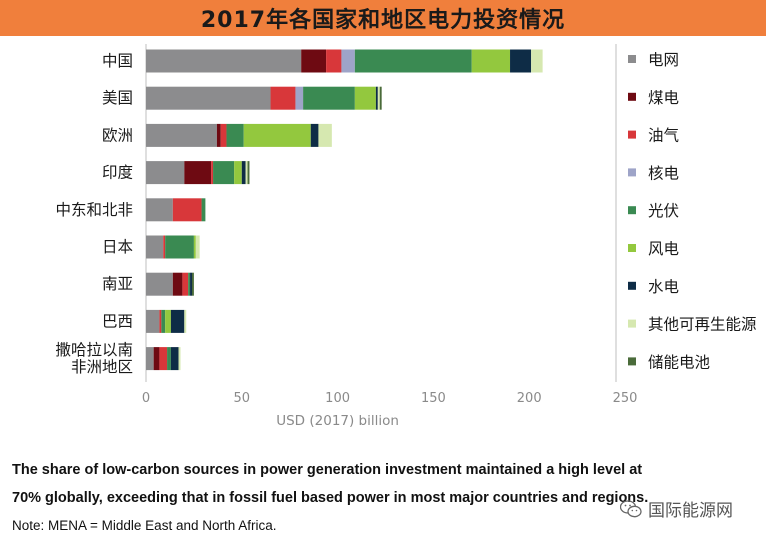 This screenshot has width=766, height=542. Describe the element at coordinates (630, 508) in the screenshot. I see `wechat-icon` at that location.